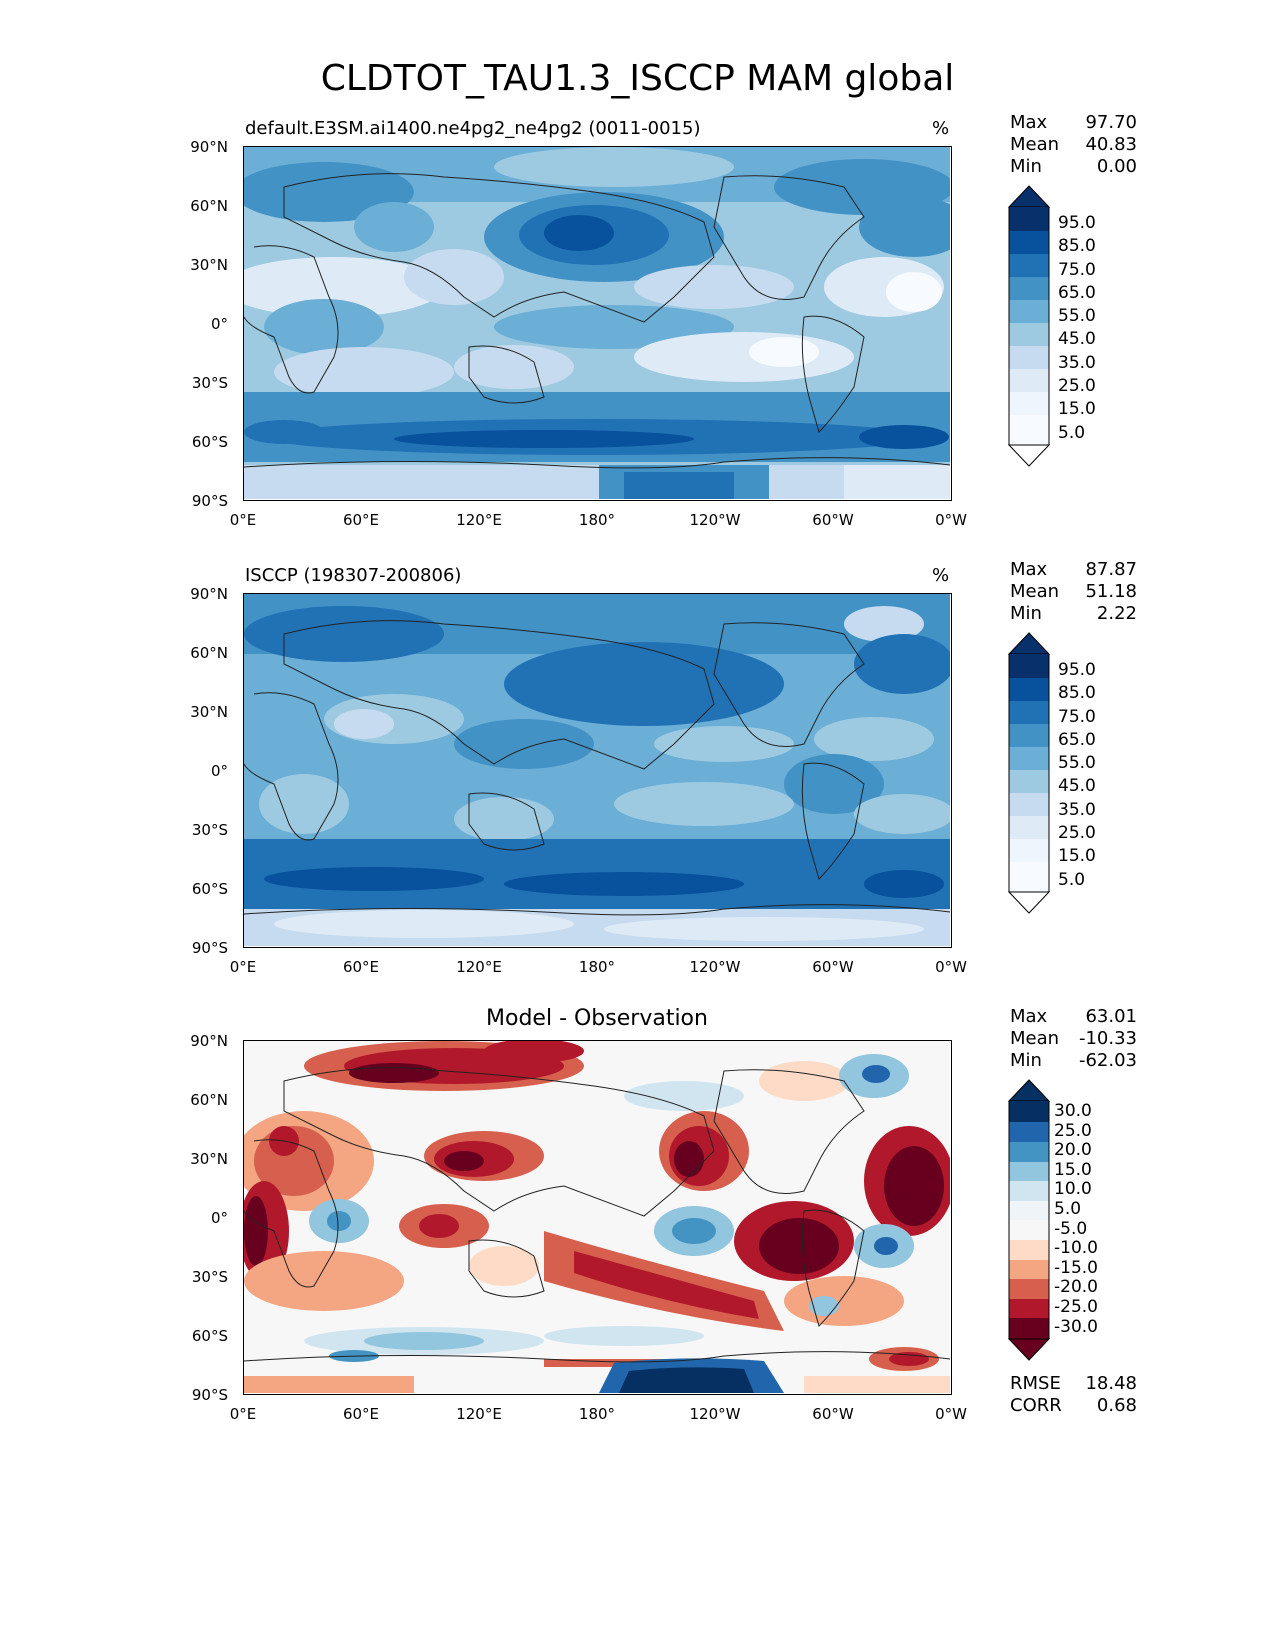  Describe the element at coordinates (479, 1414) in the screenshot. I see `panel3-xtick: 120°E` at that location.